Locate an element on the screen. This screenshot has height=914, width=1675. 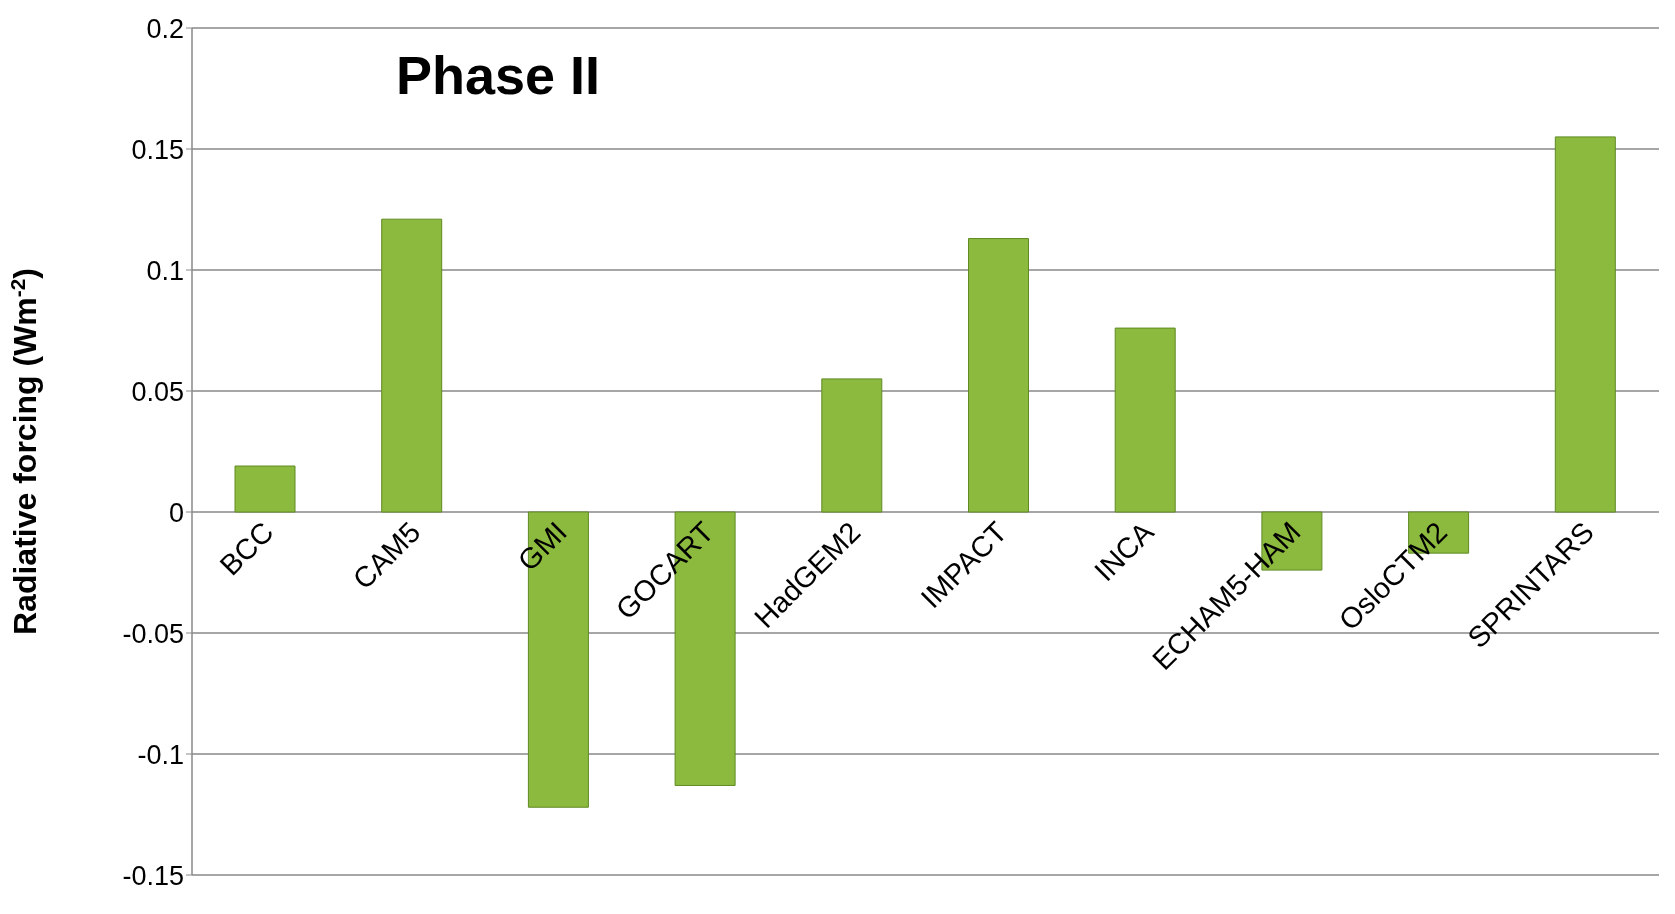
y-tick-label: 0.05 is located at coordinates (157, 391).